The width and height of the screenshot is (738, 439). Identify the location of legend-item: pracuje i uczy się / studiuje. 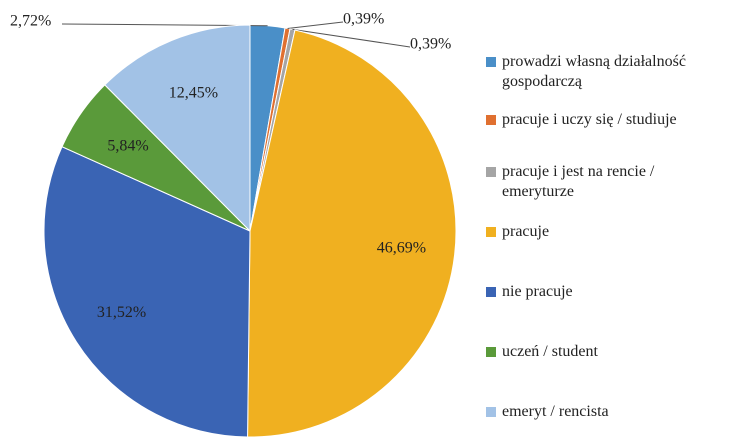
(611, 120).